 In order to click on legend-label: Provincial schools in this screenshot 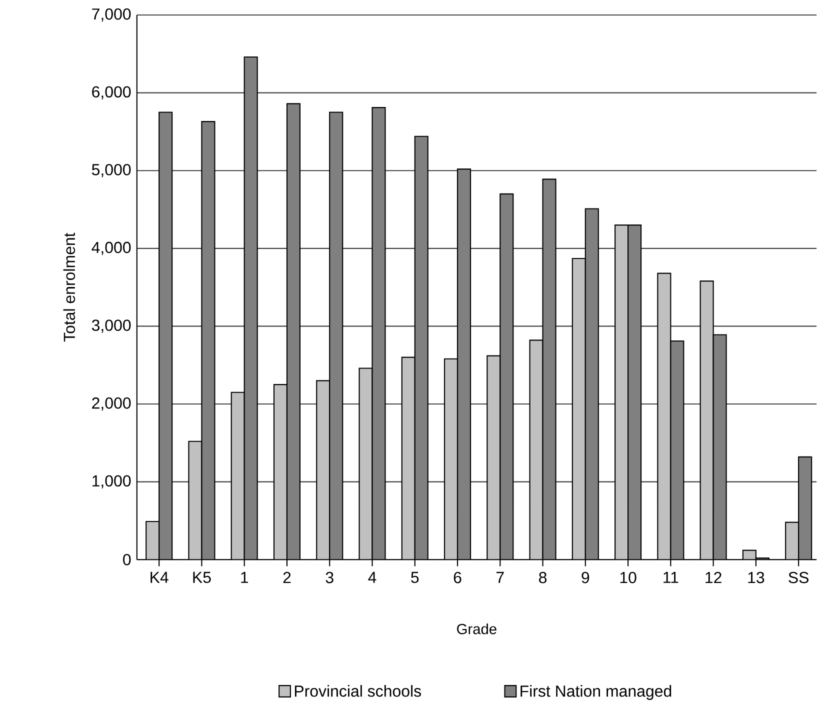, I will do `click(357, 690)`.